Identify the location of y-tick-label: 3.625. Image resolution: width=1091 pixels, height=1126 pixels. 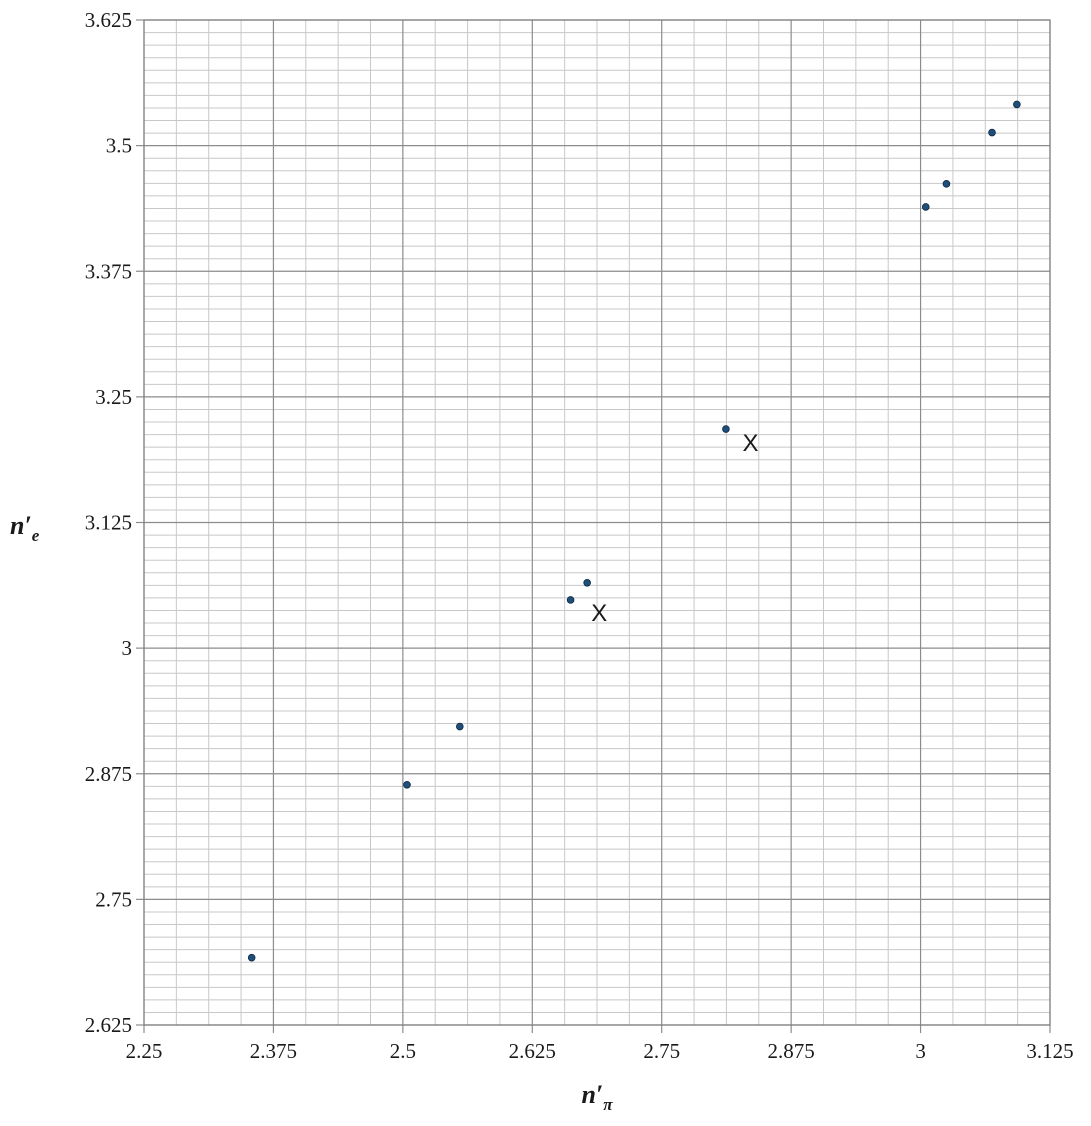
(108, 20).